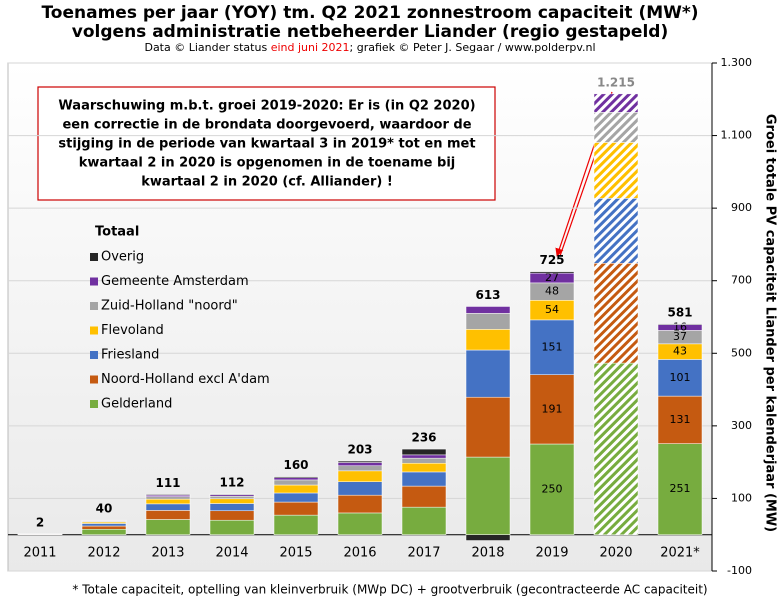  I want to click on data-label: 54, so click(552, 309).